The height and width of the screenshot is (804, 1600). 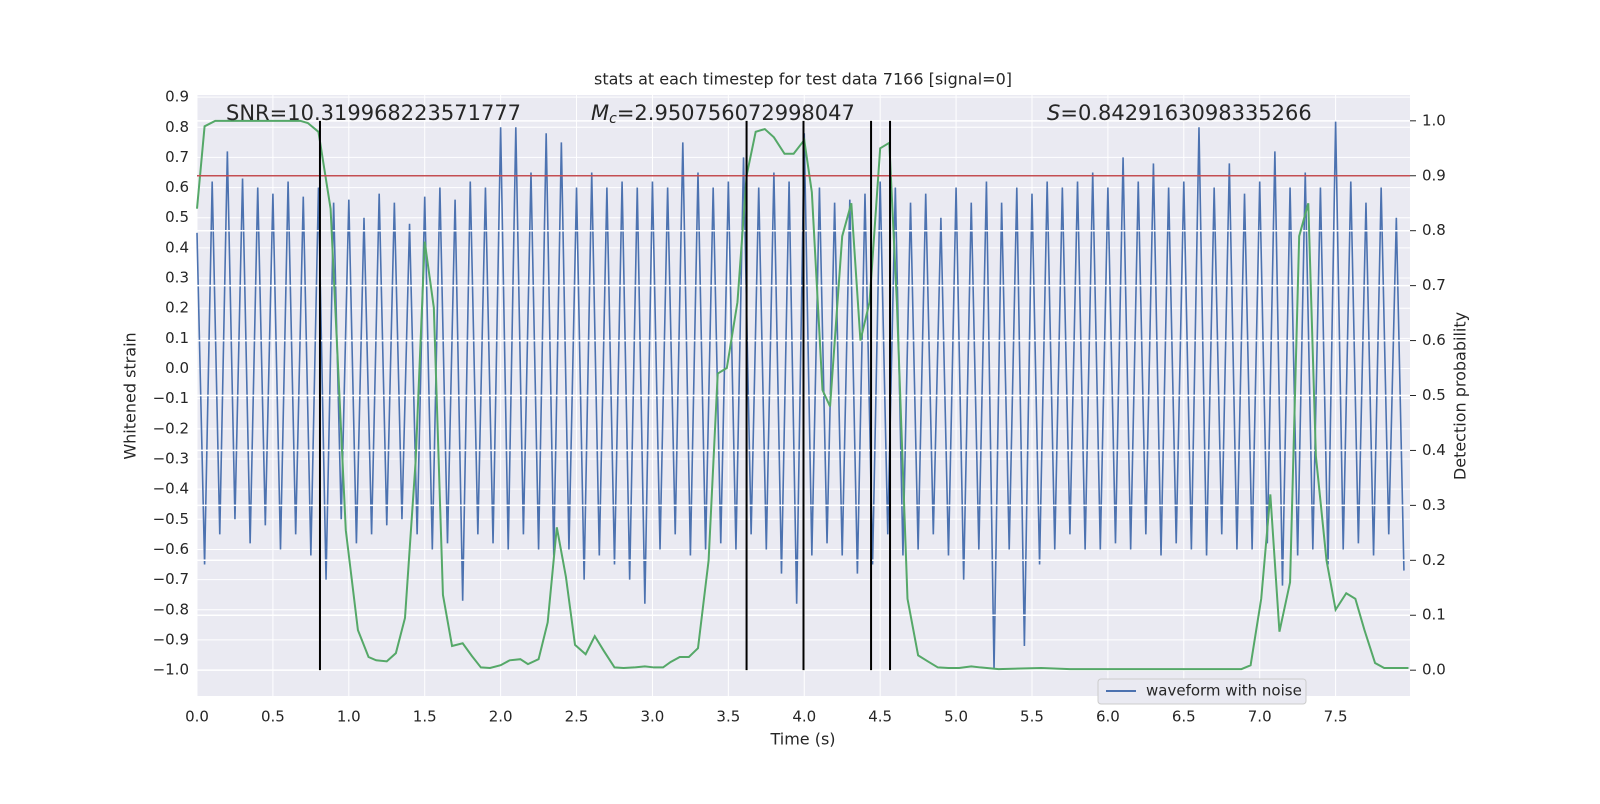 I want to click on y-tick-label: 0.4, so click(x=177, y=247).